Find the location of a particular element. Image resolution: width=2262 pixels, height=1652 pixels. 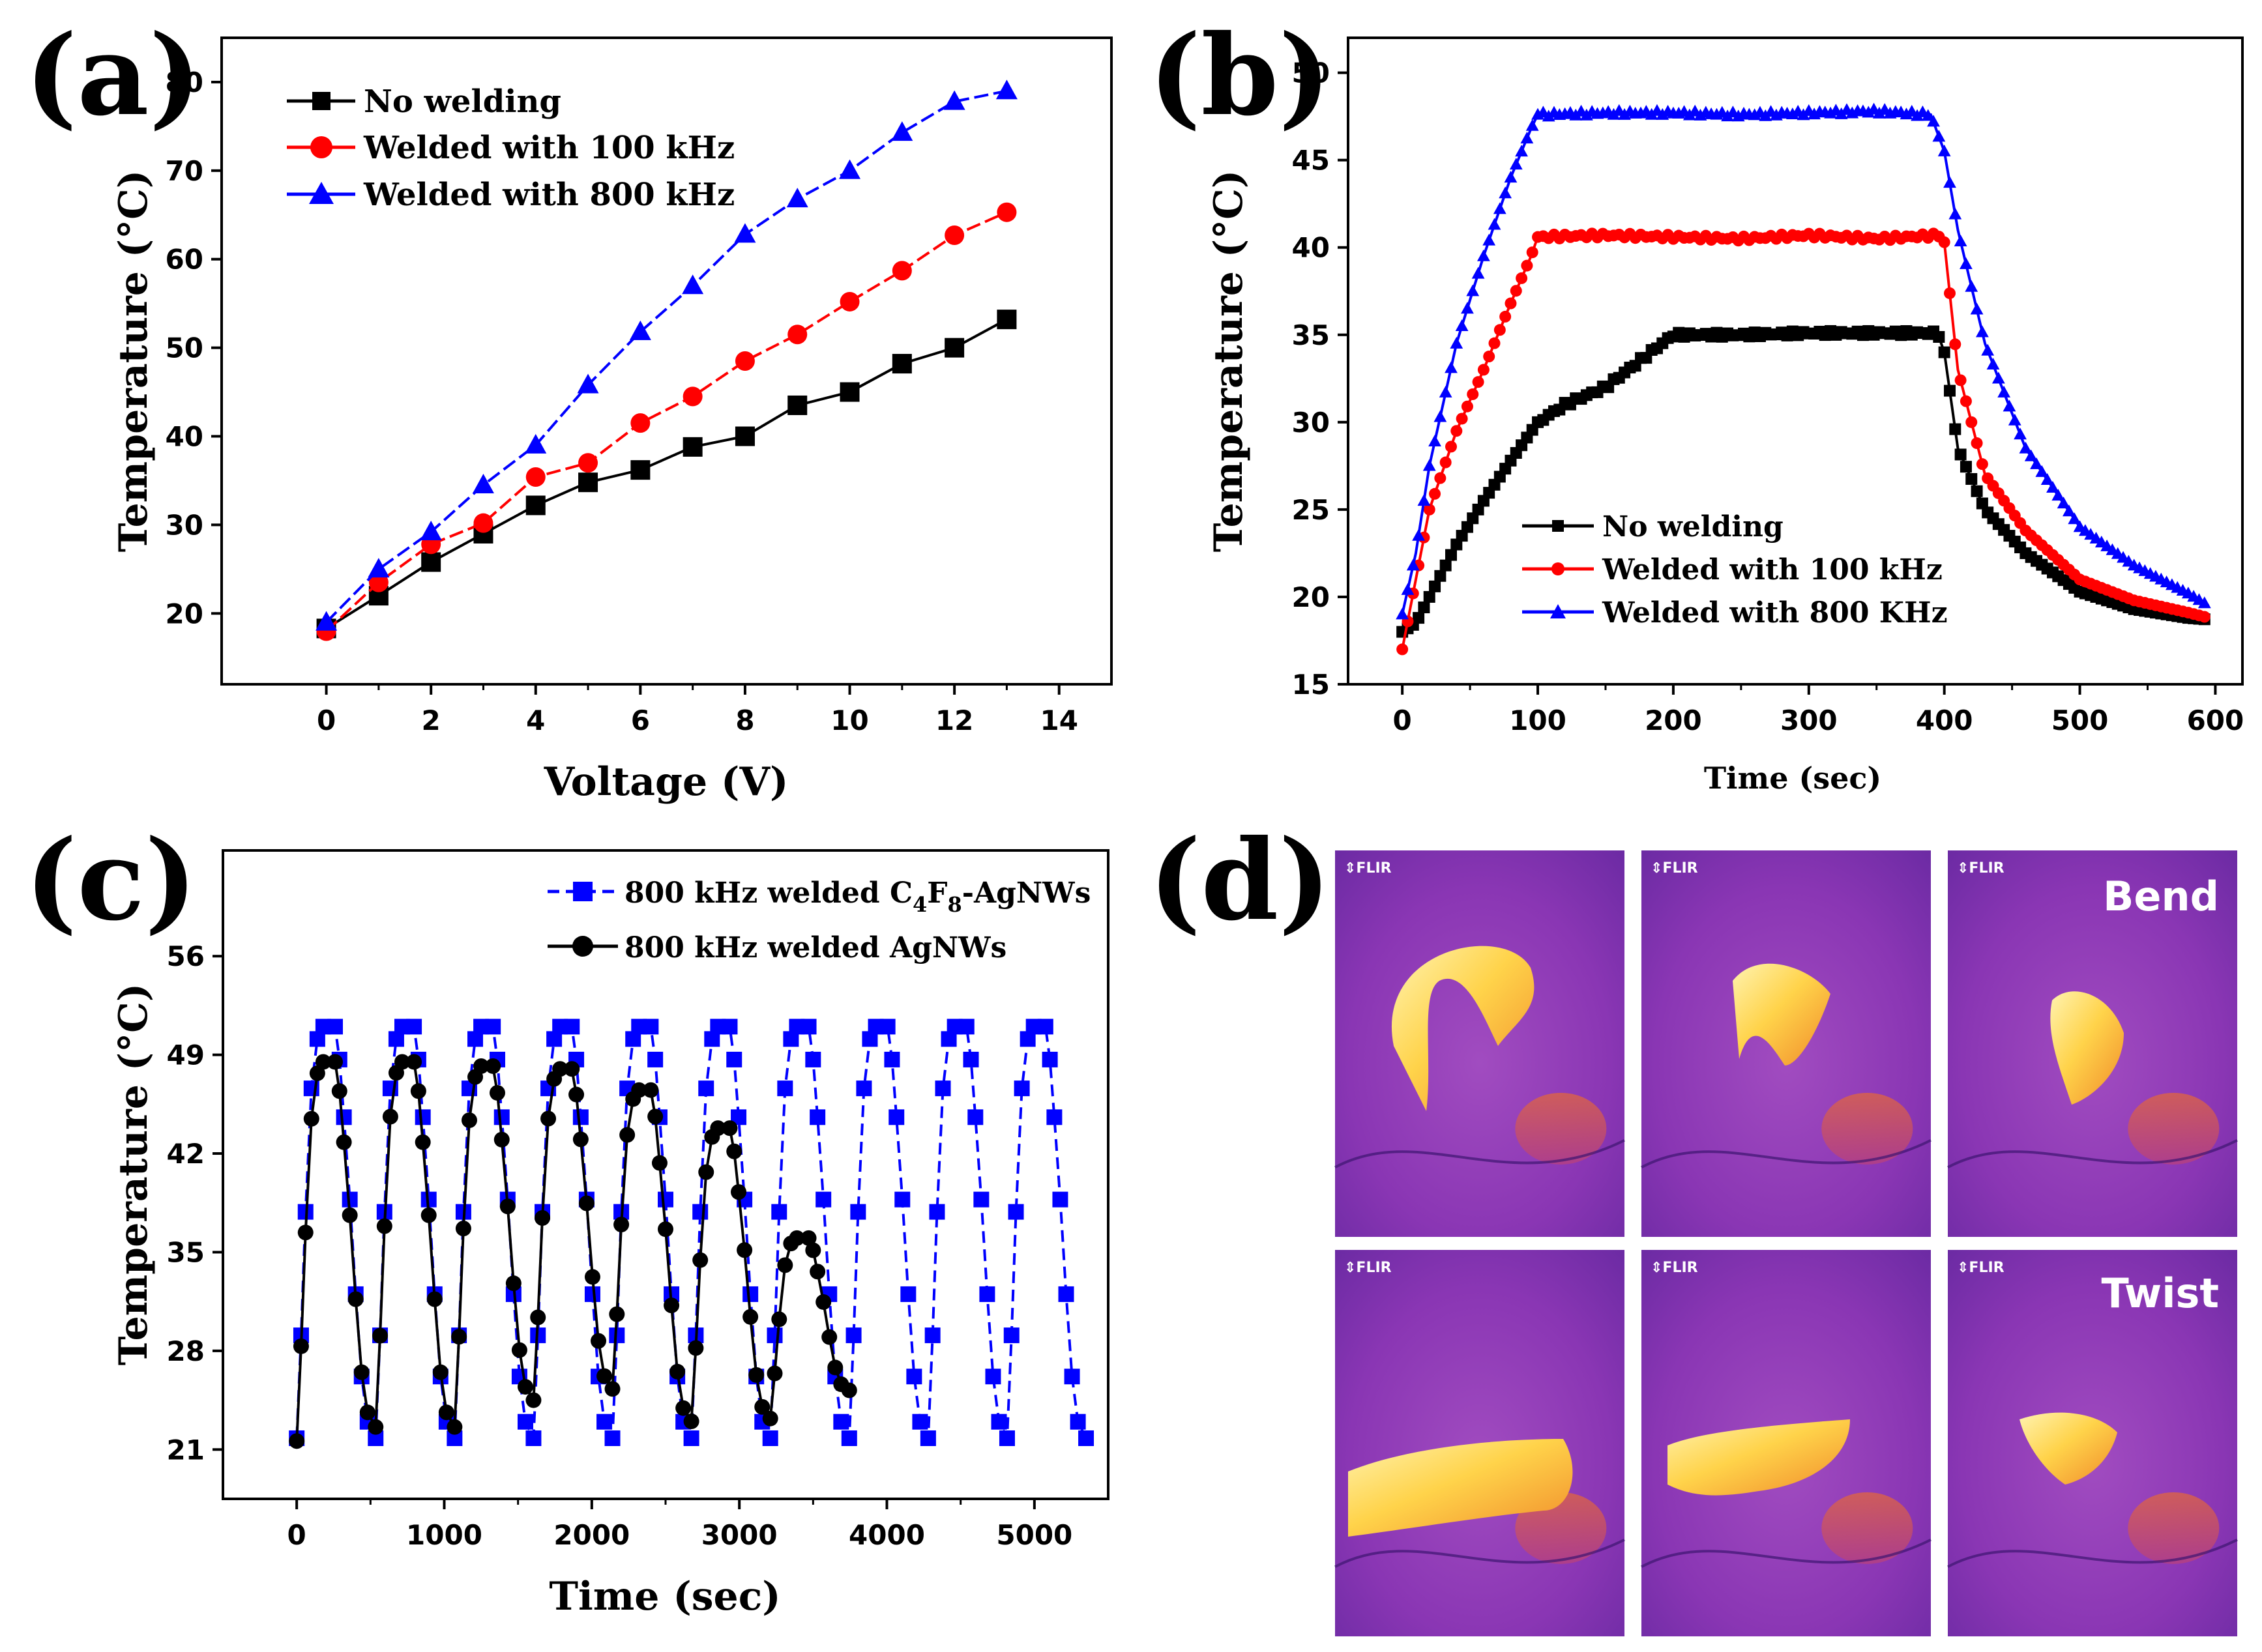

x-tick-label: 6 is located at coordinates (640, 720).